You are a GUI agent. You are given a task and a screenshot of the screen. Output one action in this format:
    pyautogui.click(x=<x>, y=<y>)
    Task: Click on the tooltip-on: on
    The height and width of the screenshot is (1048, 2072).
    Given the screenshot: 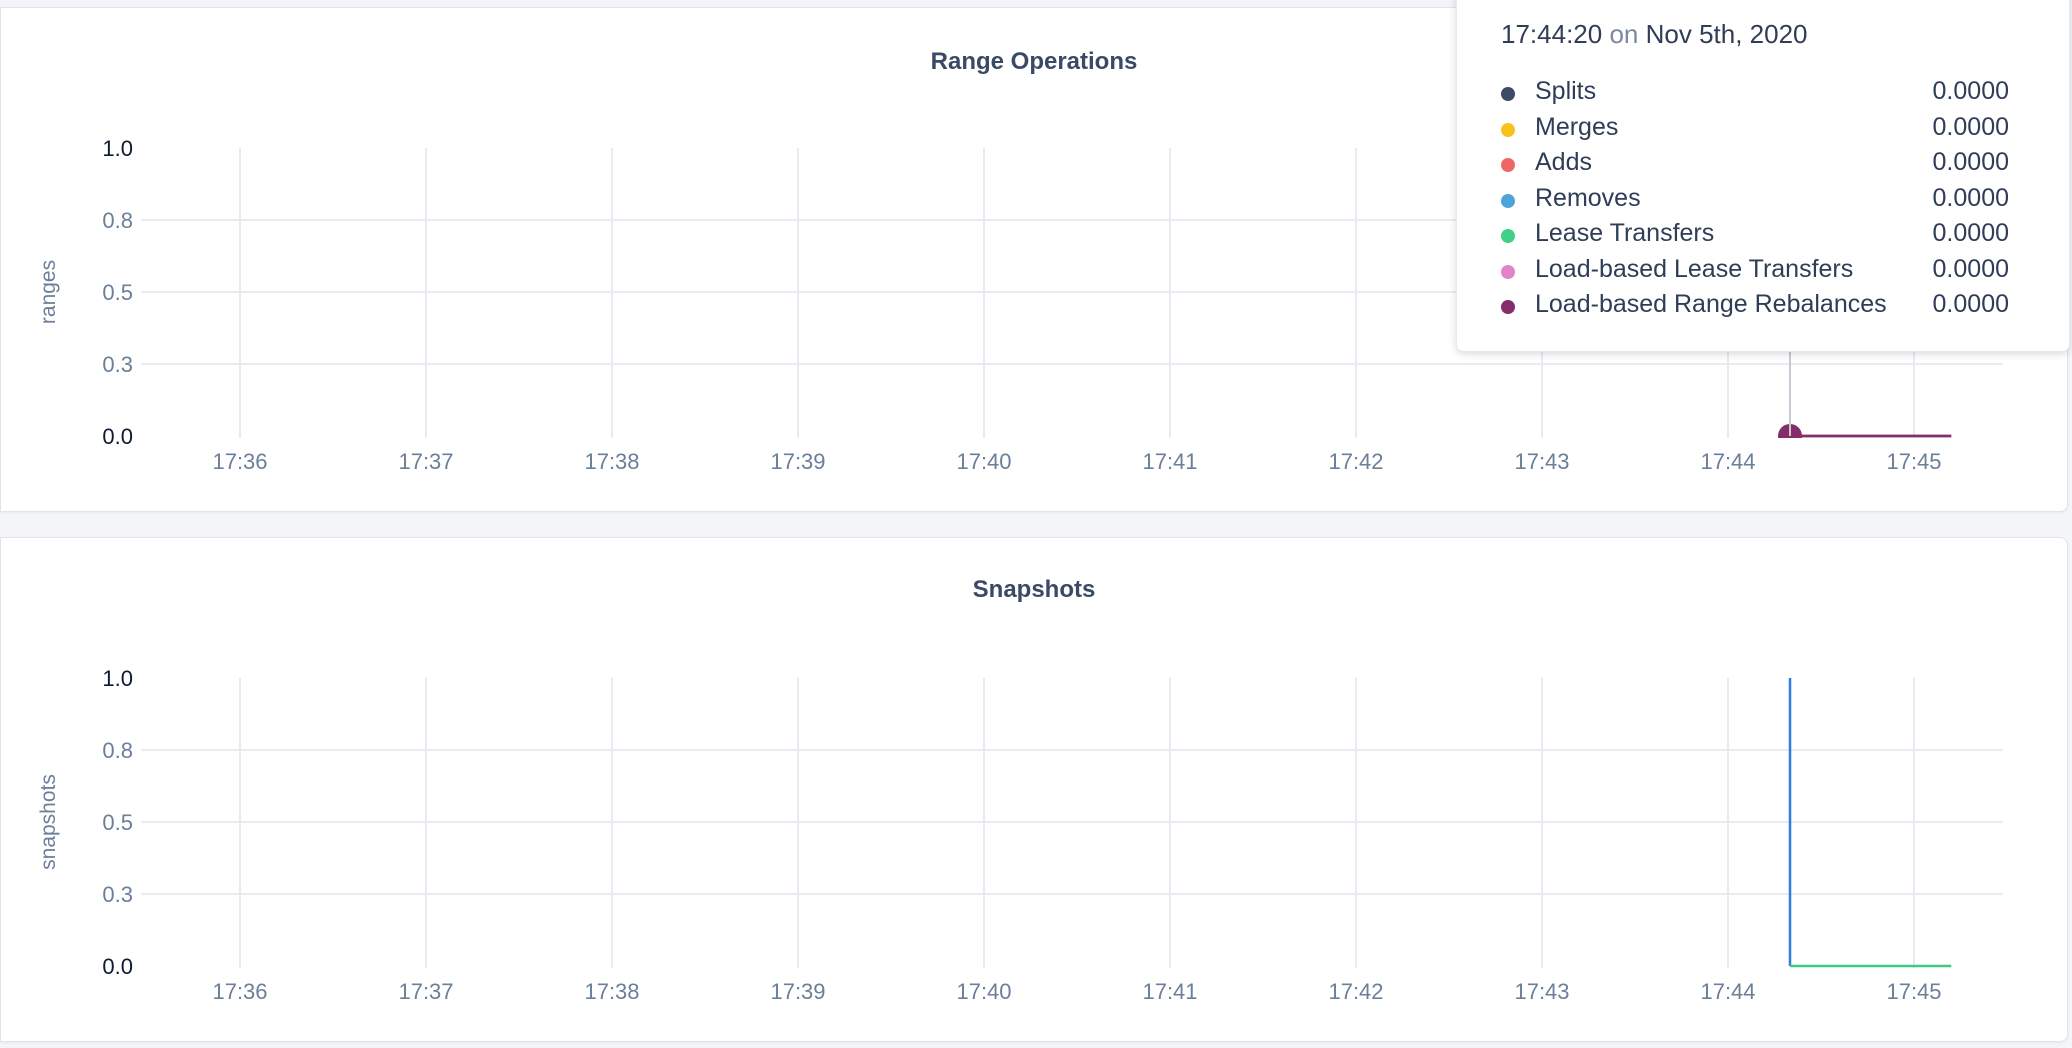 What is the action you would take?
    pyautogui.click(x=1624, y=34)
    